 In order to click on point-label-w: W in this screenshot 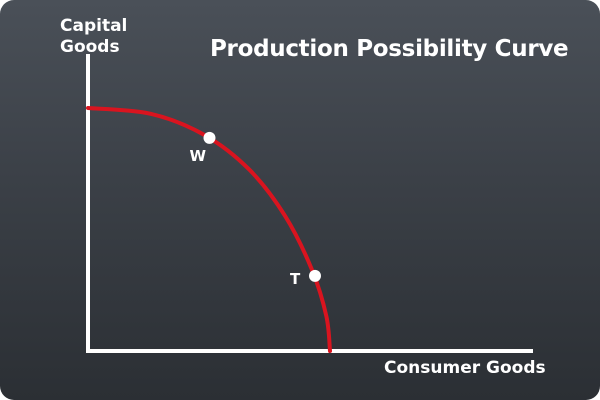, I will do `click(197, 156)`.